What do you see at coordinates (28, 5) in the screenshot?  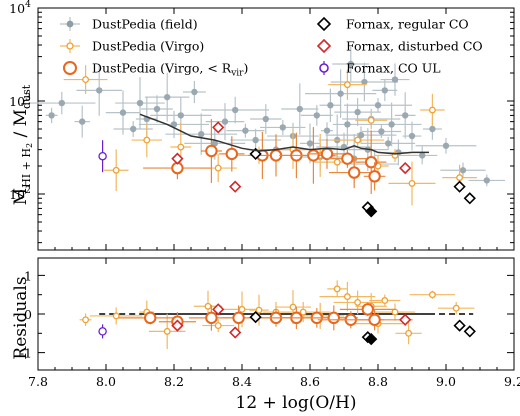 I see `y-tick-exp: 4` at bounding box center [28, 5].